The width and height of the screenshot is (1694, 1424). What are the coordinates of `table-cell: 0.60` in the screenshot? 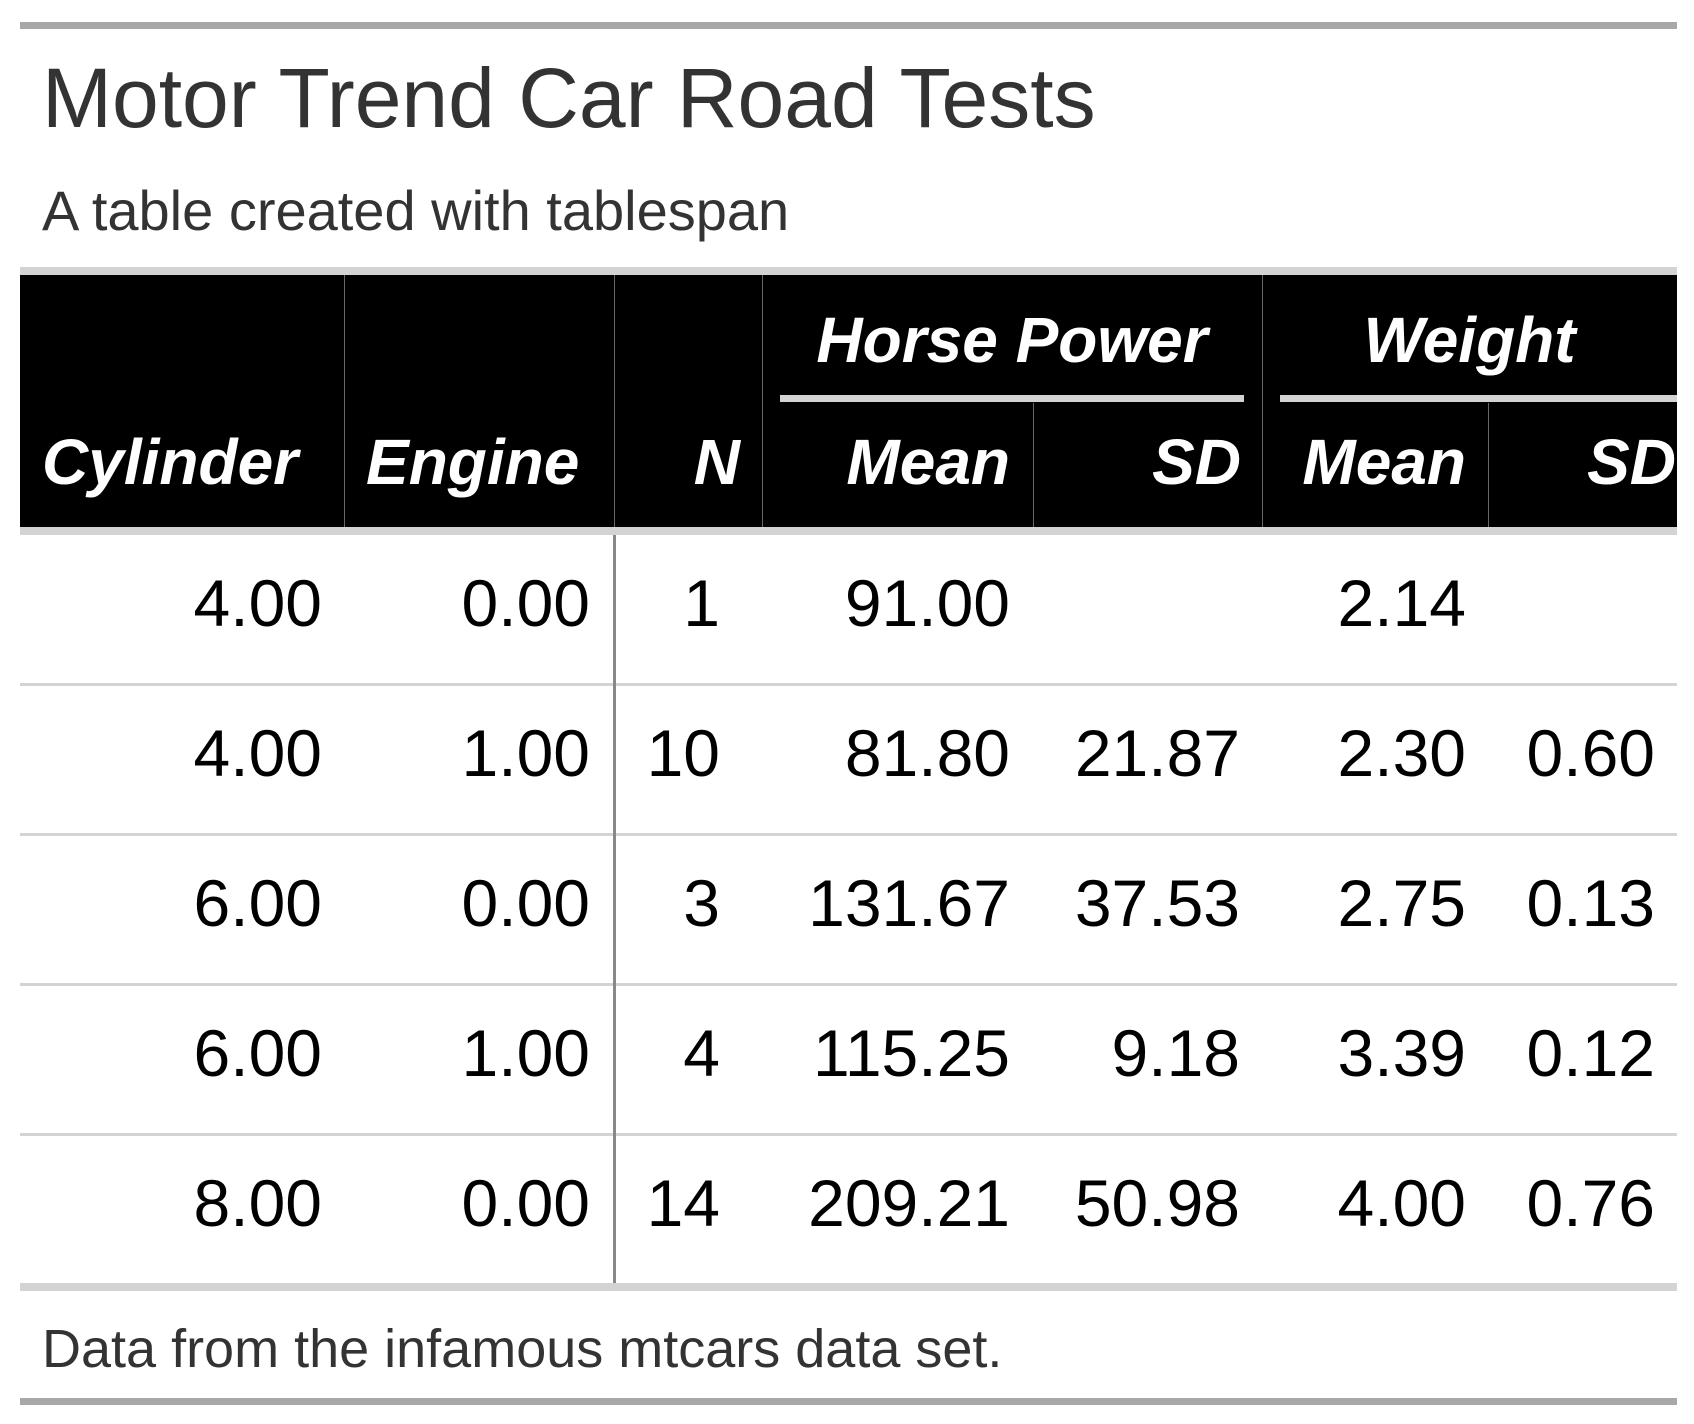 It's located at (1590, 753).